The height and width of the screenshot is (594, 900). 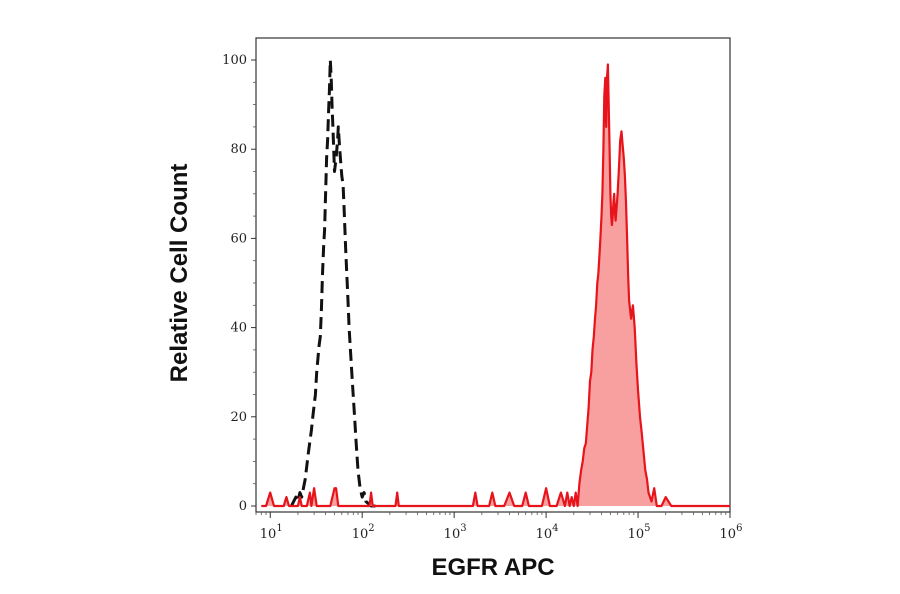 I want to click on x-tick-label: 10³, so click(x=455, y=532).